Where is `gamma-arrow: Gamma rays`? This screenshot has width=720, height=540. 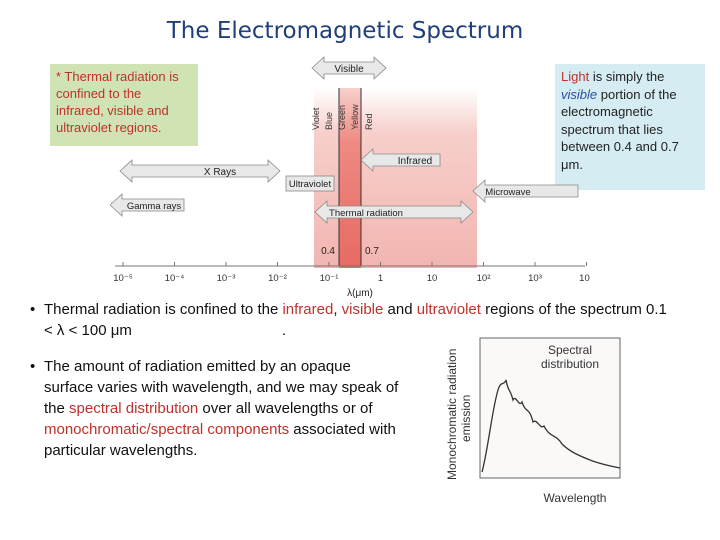 gamma-arrow: Gamma rays is located at coordinates (147, 205).